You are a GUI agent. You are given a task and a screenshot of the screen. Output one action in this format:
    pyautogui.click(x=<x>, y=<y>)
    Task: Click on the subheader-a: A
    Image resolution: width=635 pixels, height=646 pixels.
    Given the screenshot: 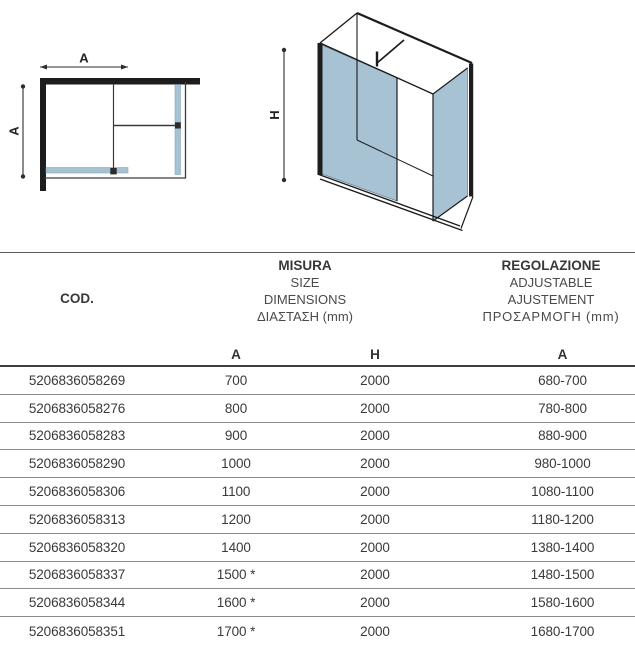 What is the action you would take?
    pyautogui.click(x=236, y=354)
    